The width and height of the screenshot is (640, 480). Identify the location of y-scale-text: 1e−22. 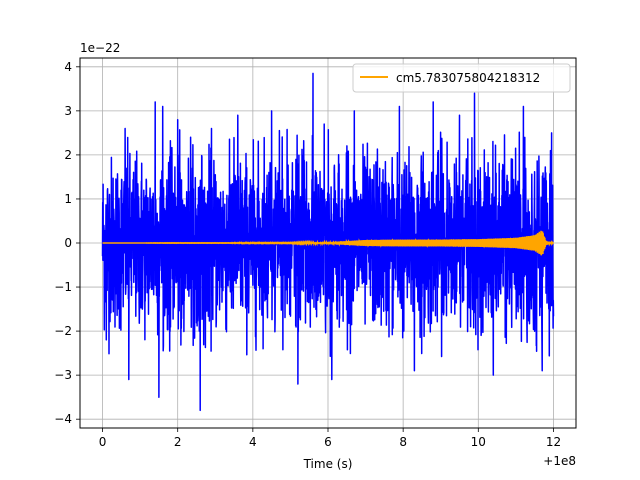
(100, 48).